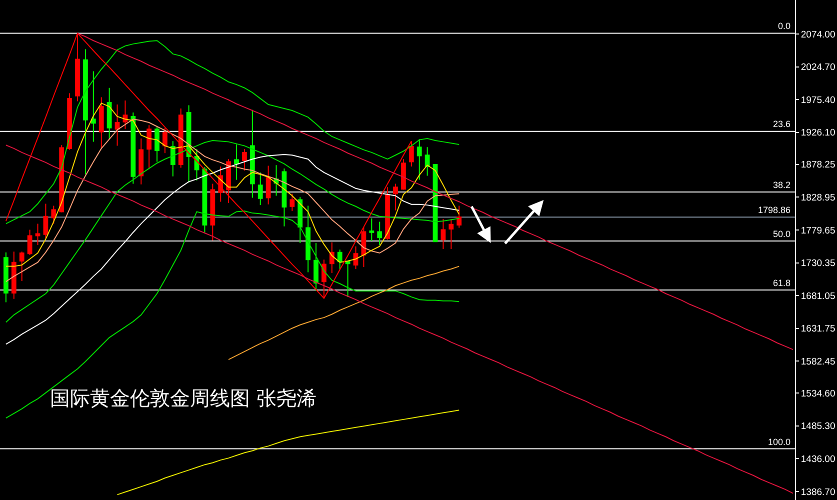 The width and height of the screenshot is (837, 500). Describe the element at coordinates (774, 210) in the screenshot. I see `ref-line-label: 1798.86` at that location.